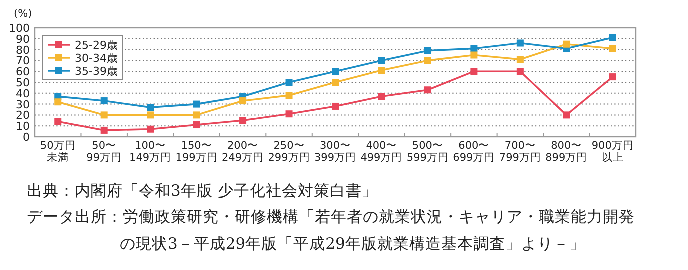  Describe the element at coordinates (612, 152) in the screenshot. I see `x-tick-label: 900万円以上` at that location.